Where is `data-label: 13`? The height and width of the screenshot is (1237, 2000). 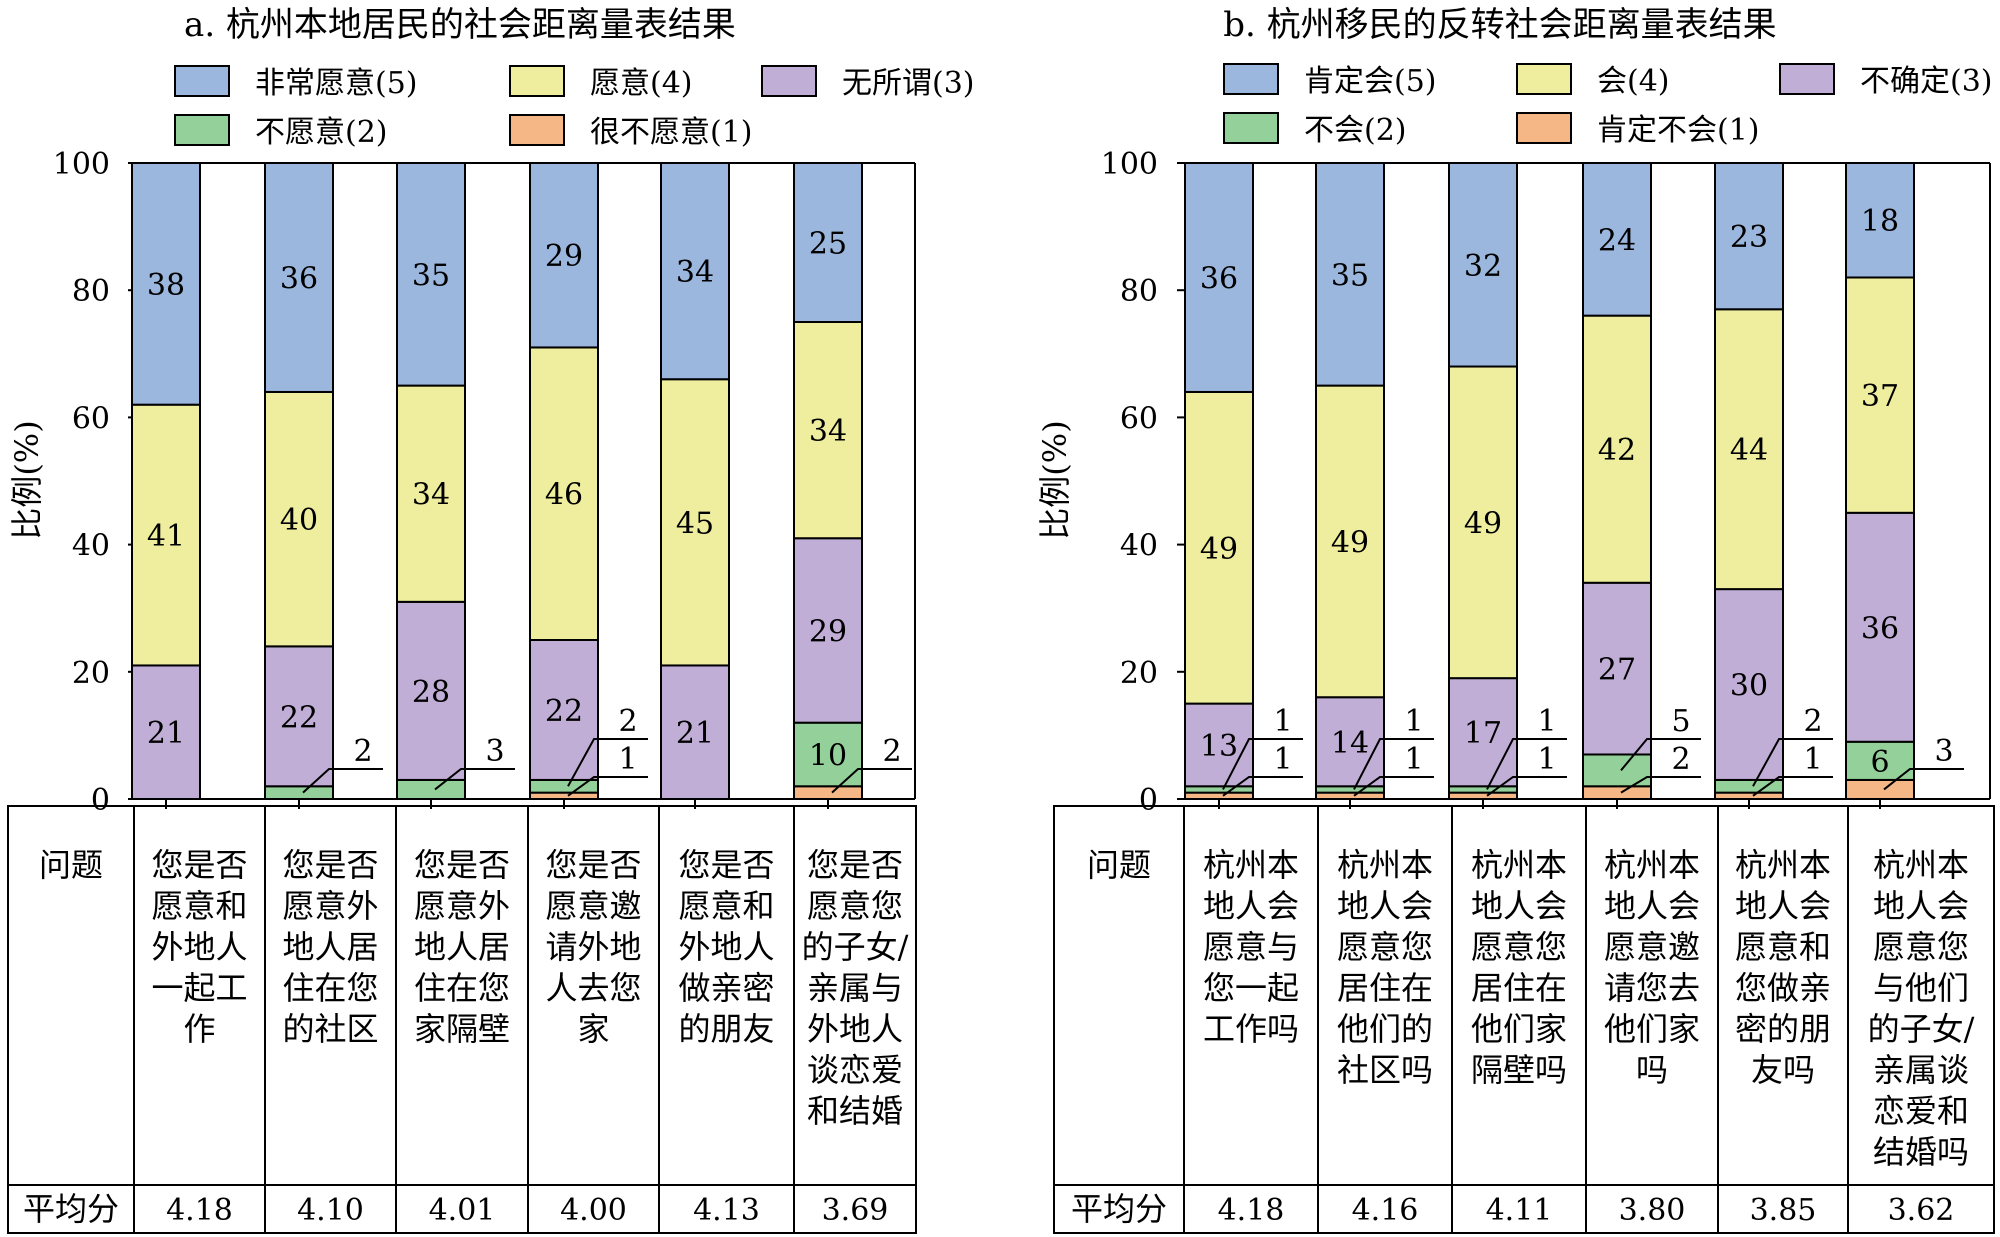
data-label: 13 is located at coordinates (1219, 746).